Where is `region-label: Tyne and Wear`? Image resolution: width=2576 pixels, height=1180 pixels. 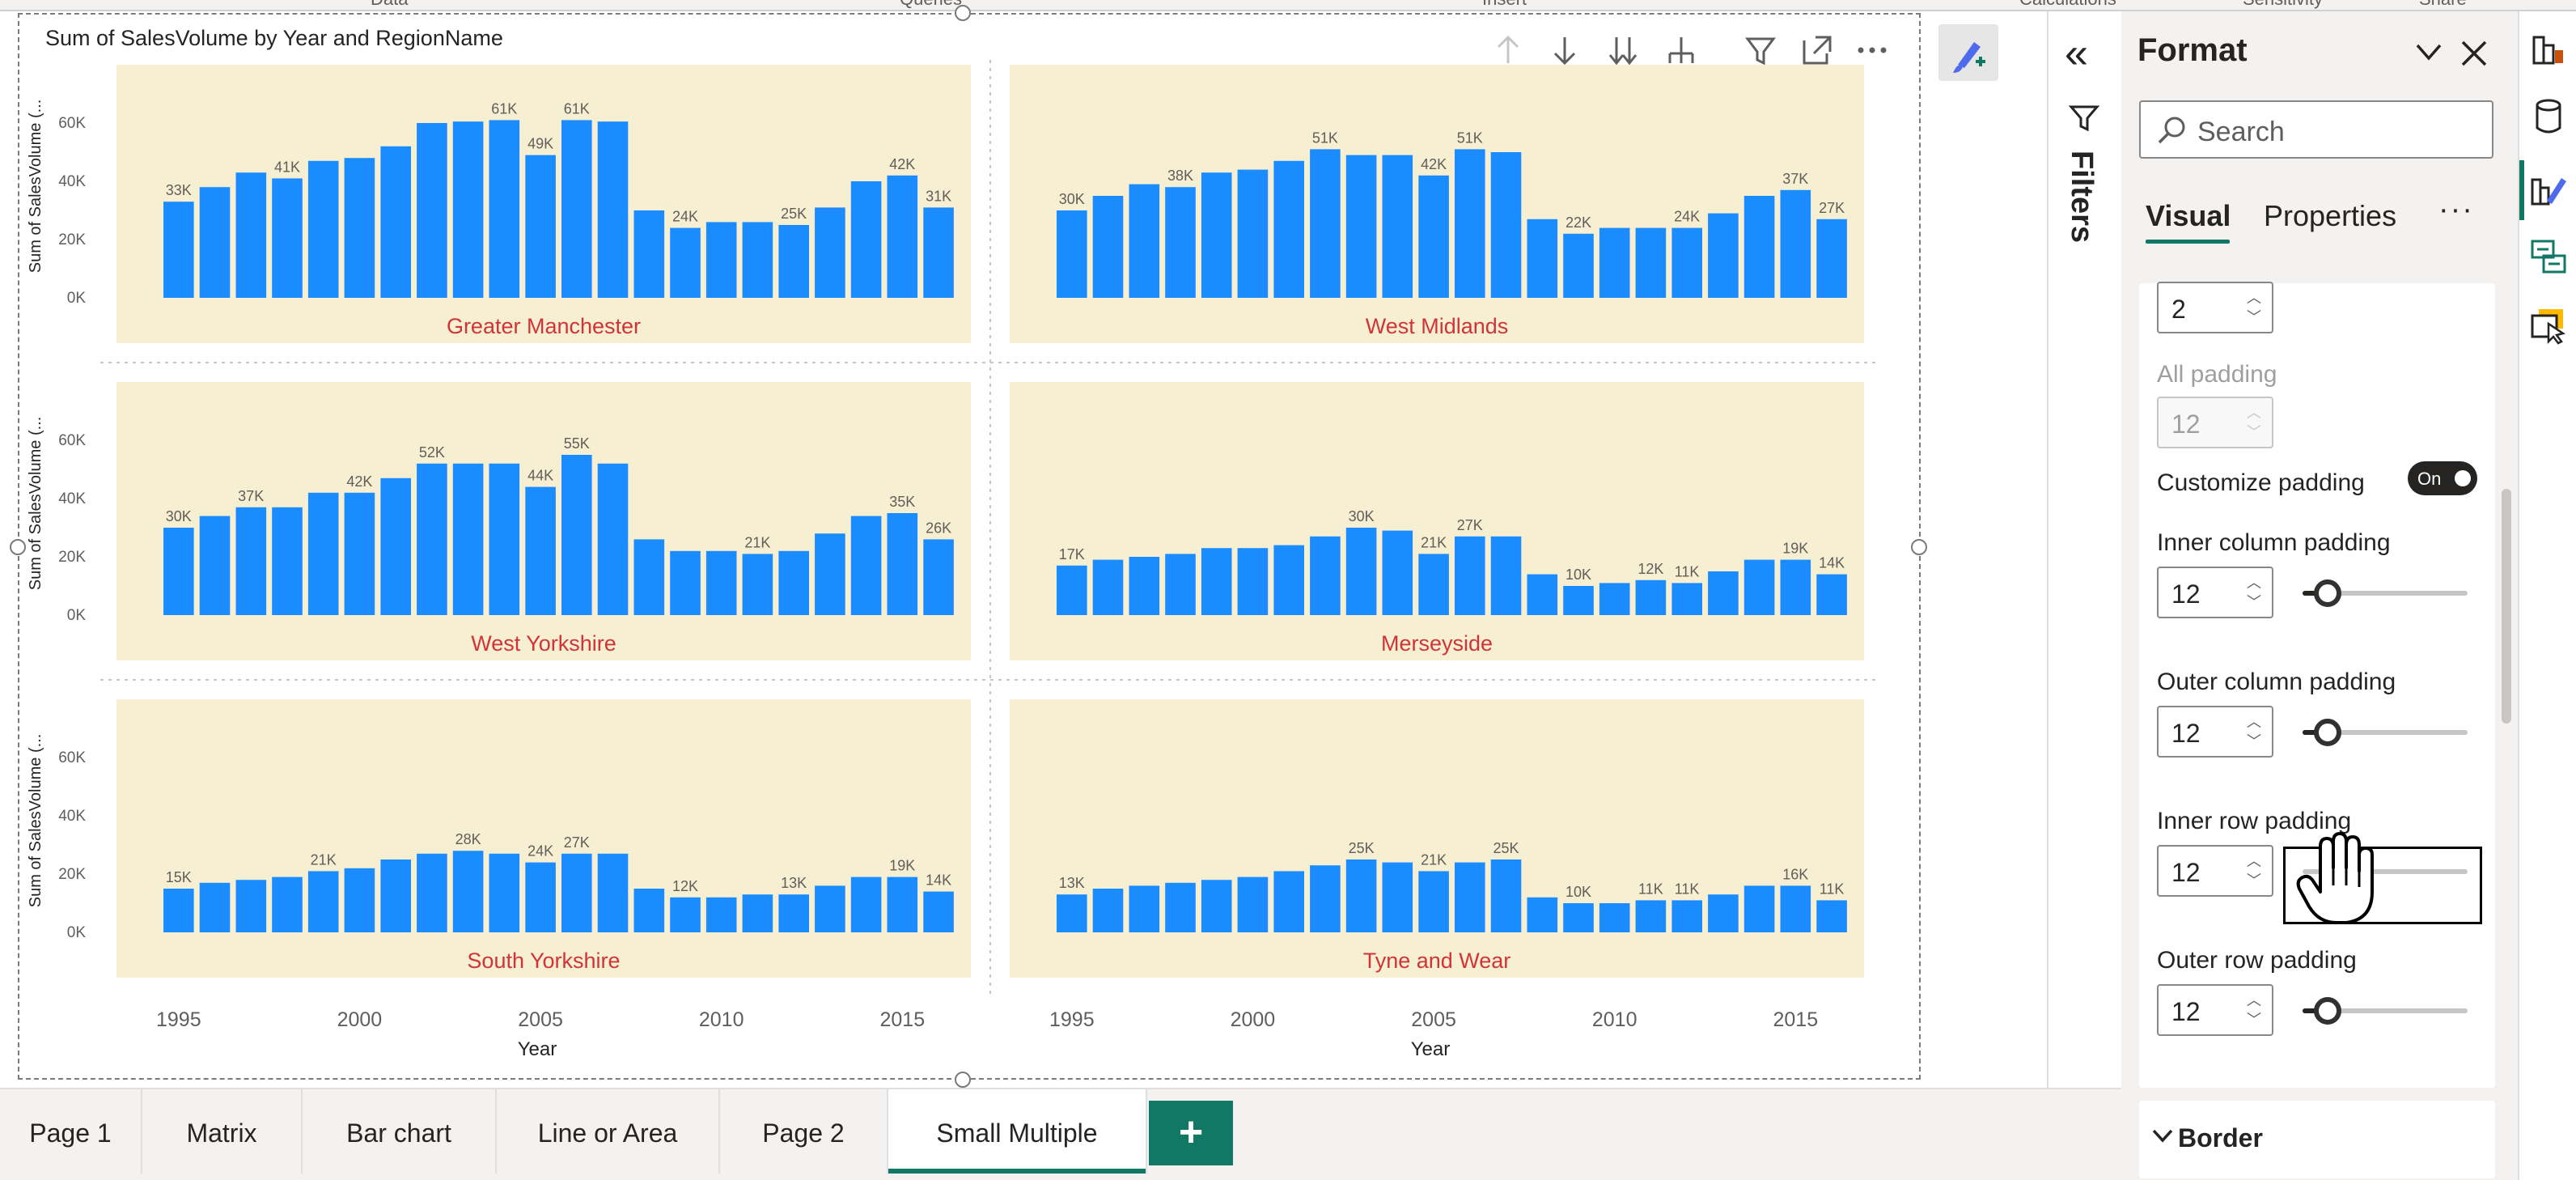 region-label: Tyne and Wear is located at coordinates (1437, 961).